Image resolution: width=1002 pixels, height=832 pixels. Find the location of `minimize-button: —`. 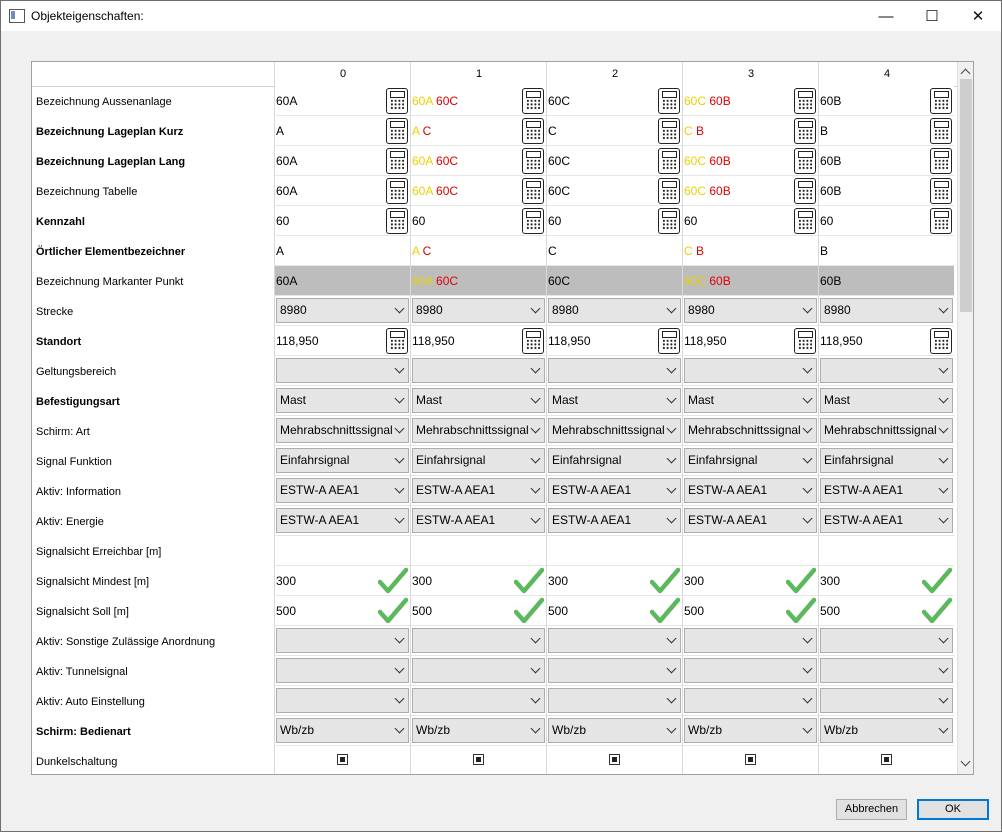

minimize-button: — is located at coordinates (886, 16).